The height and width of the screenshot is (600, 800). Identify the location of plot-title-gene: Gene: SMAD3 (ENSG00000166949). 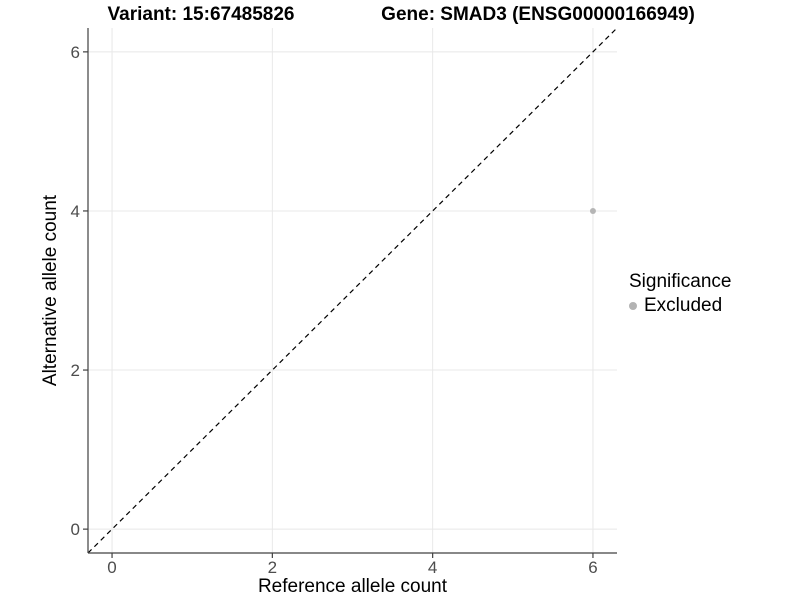
(538, 14).